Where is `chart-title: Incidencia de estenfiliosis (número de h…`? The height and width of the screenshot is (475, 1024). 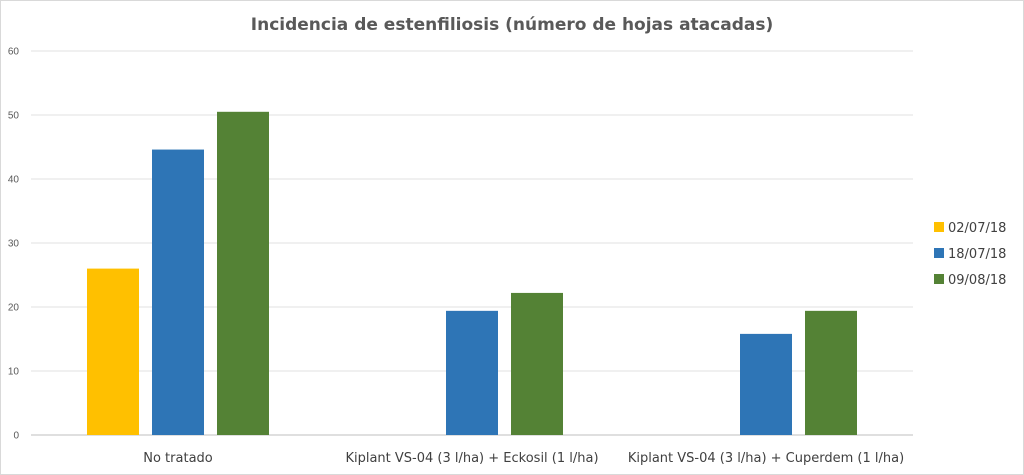
chart-title: Incidencia de estenfiliosis (número de h… is located at coordinates (512, 25).